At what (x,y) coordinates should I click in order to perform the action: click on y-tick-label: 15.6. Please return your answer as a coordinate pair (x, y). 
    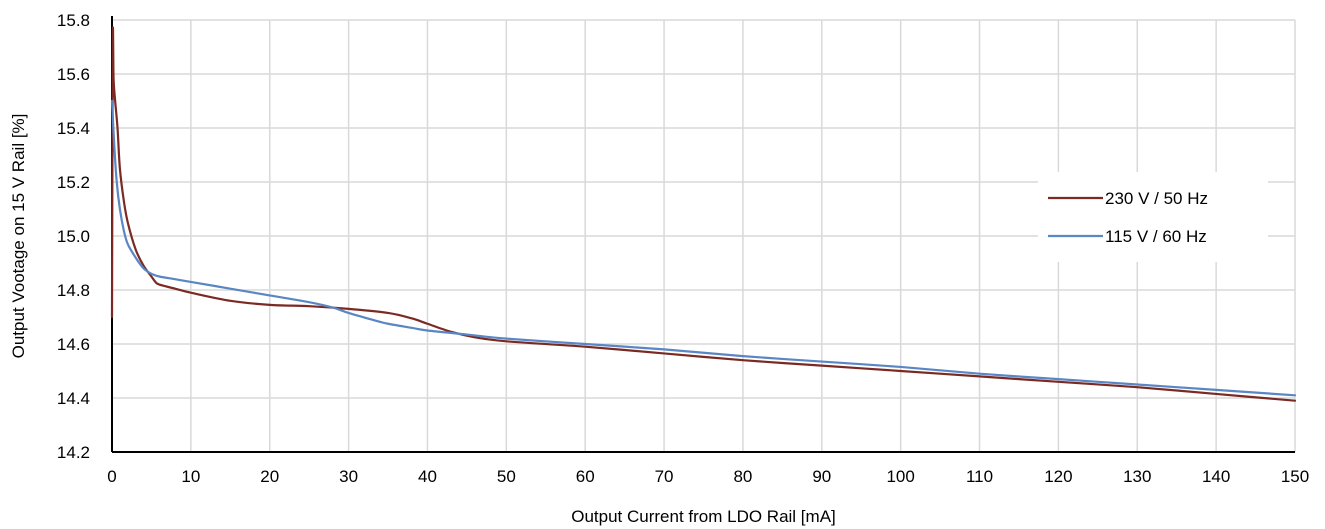
    Looking at the image, I should click on (73, 74).